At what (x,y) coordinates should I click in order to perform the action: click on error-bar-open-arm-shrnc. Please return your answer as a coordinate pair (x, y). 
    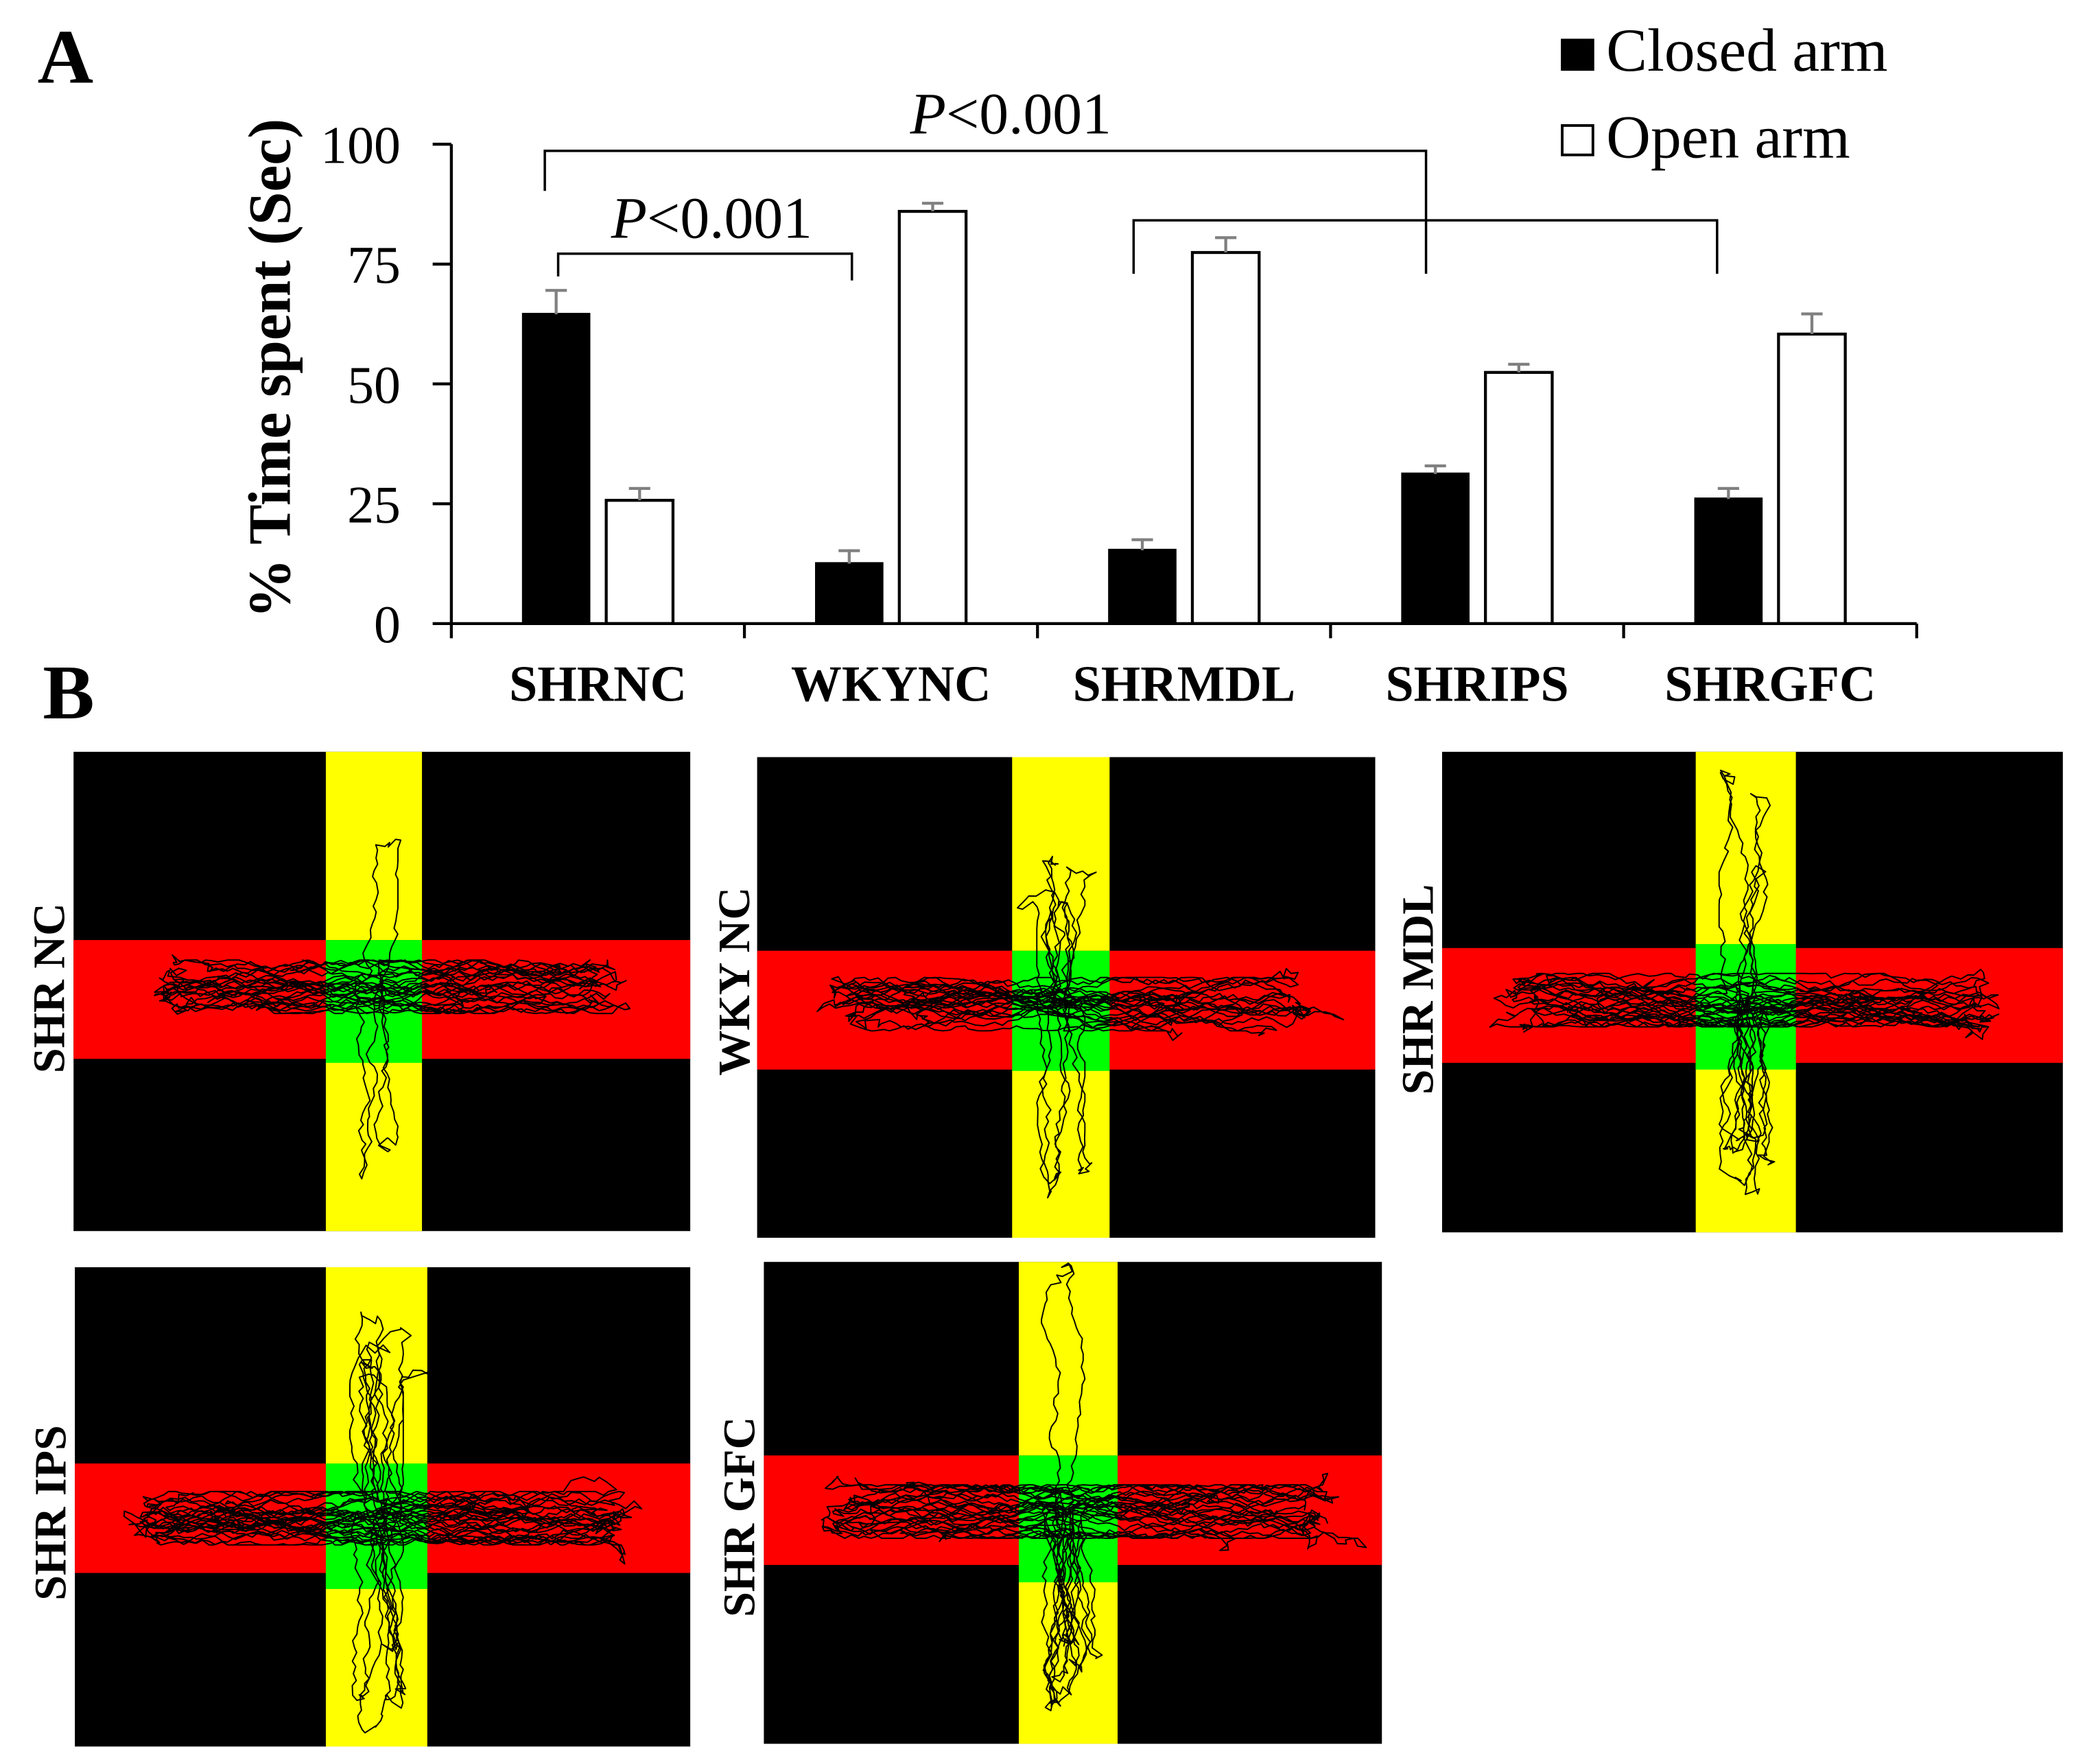
    Looking at the image, I should click on (639, 493).